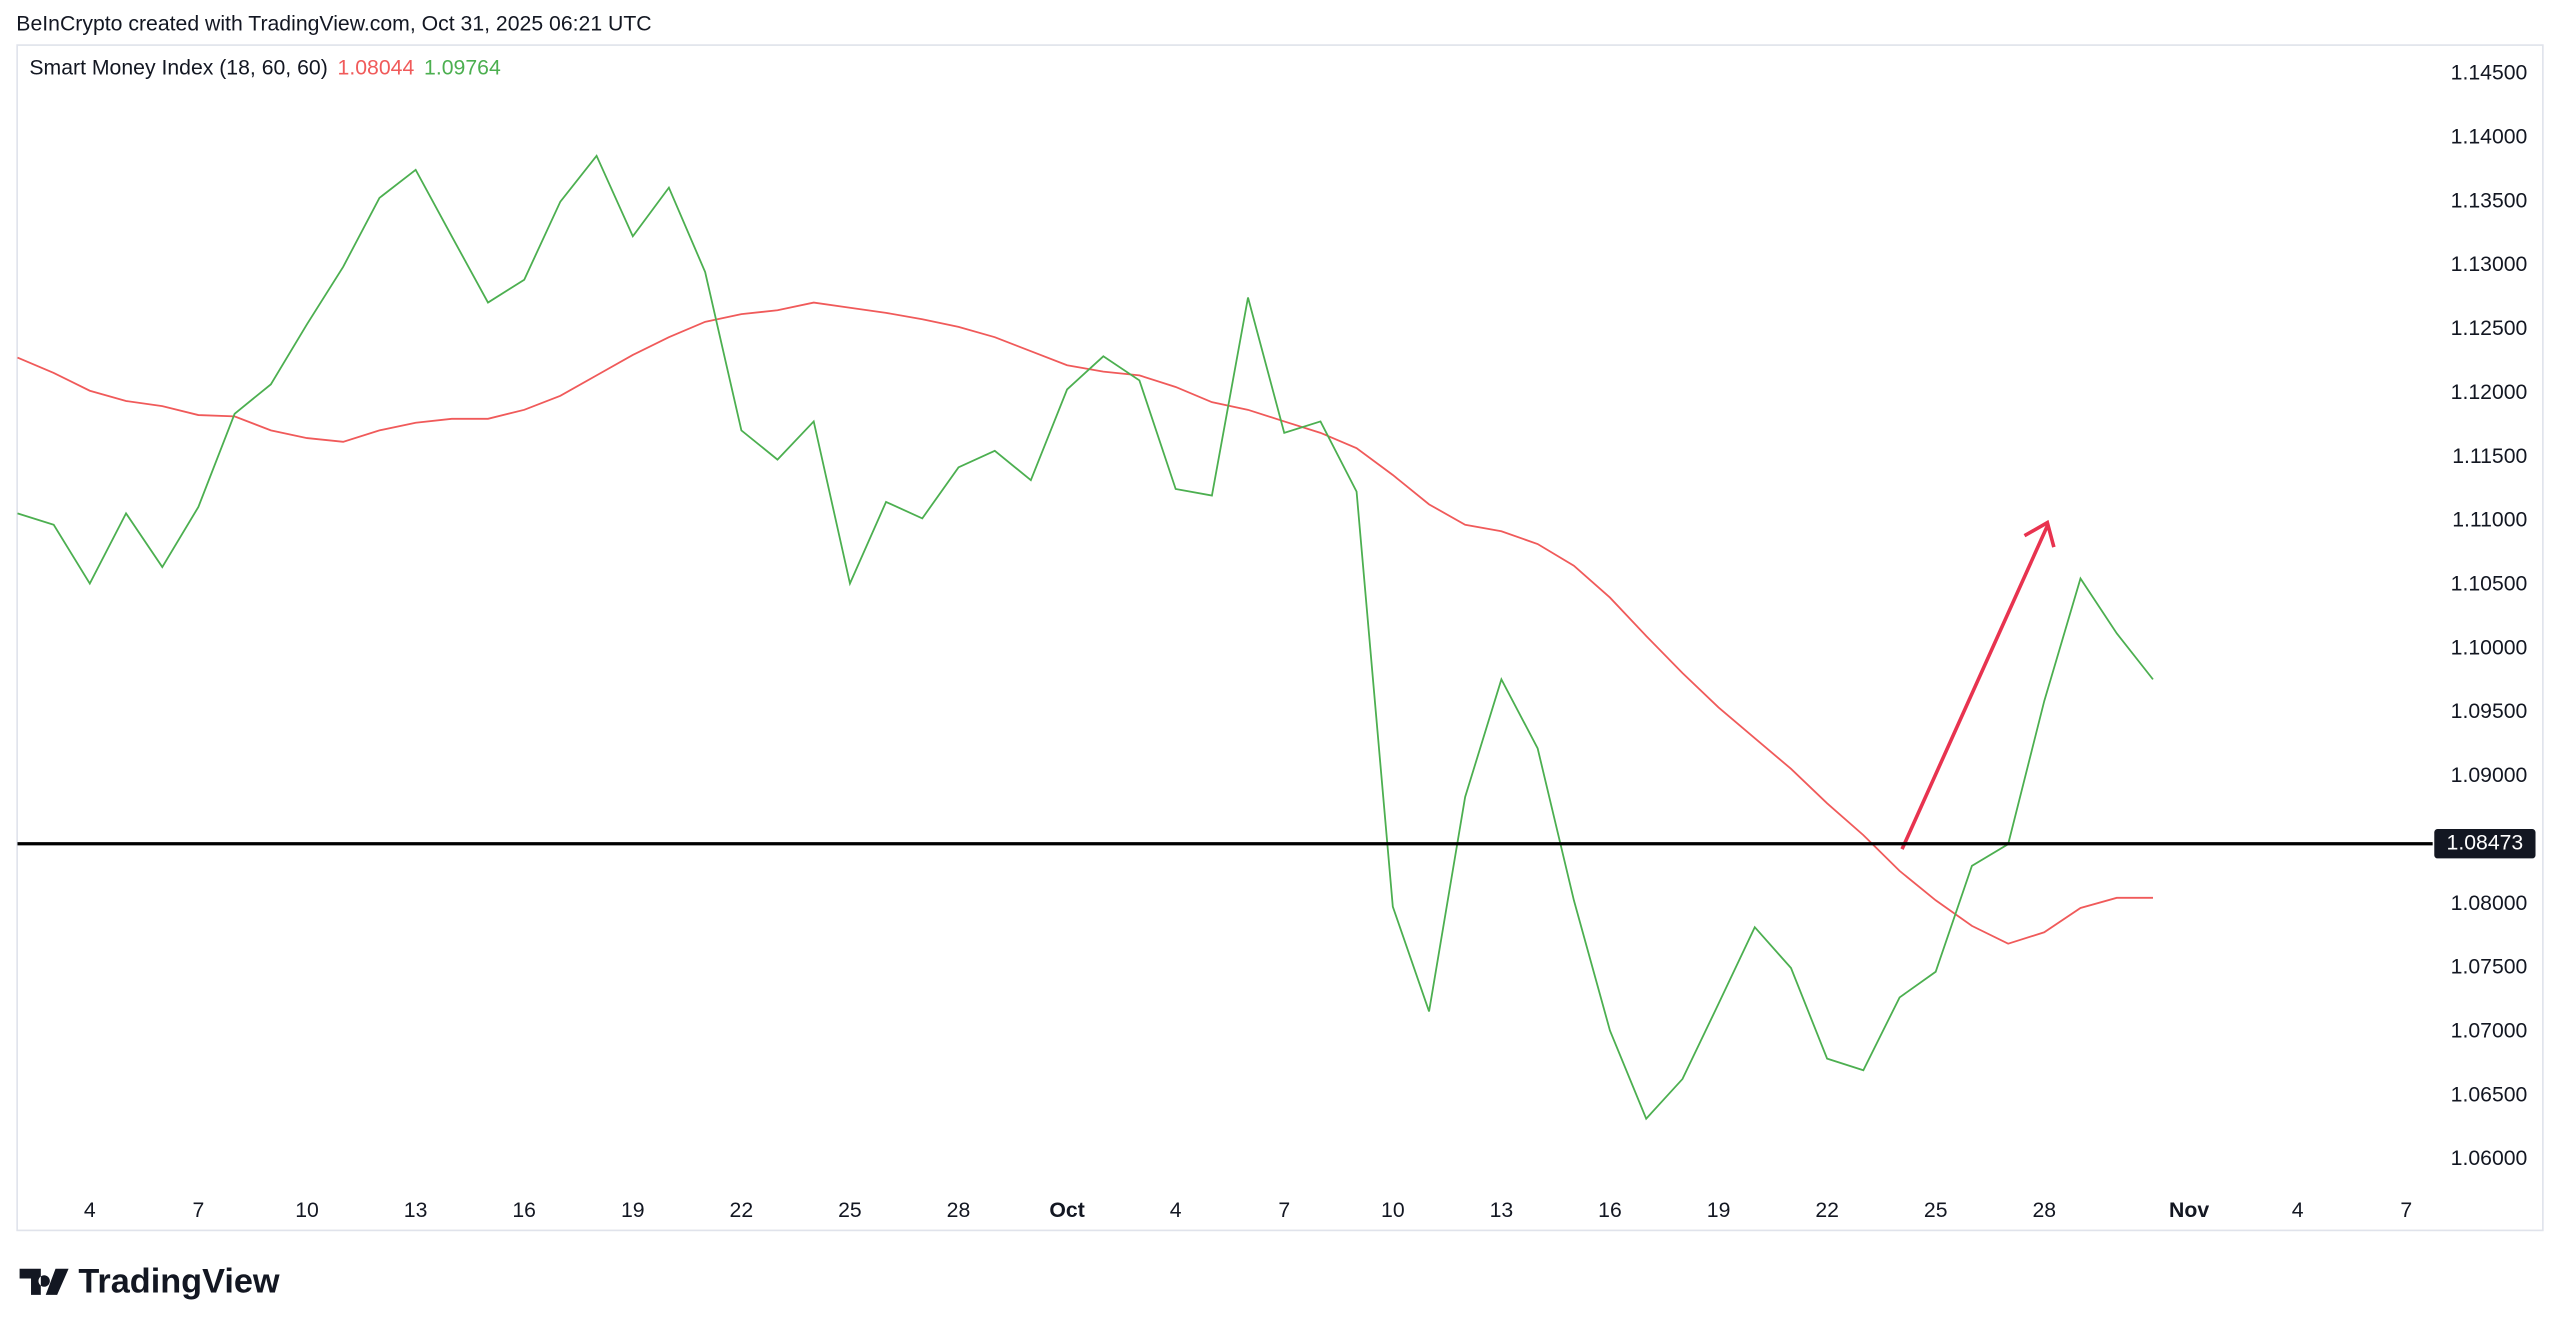 The width and height of the screenshot is (2560, 1331). What do you see at coordinates (2489, 392) in the screenshot?
I see `y-tick-label: 1.12000` at bounding box center [2489, 392].